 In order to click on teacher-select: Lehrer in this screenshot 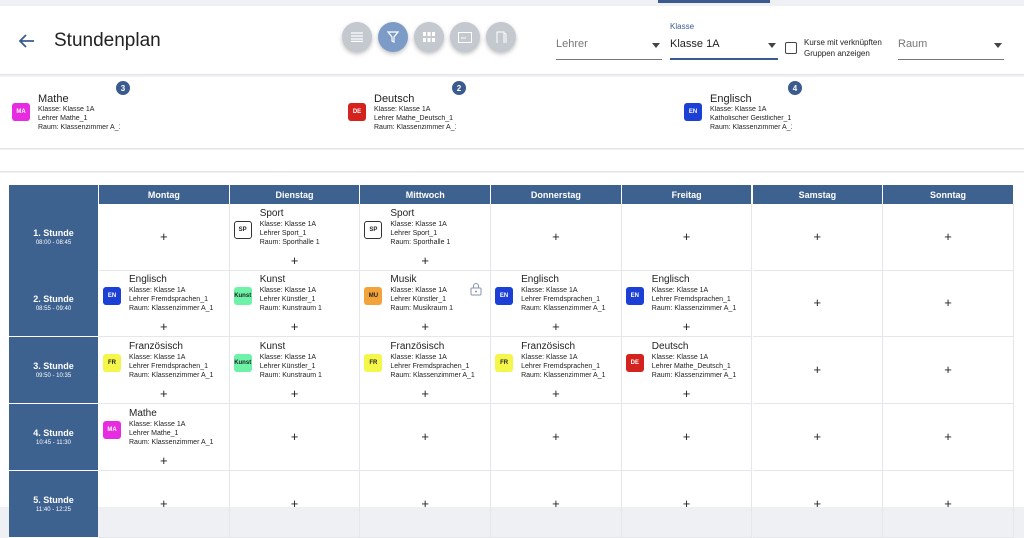, I will do `click(609, 40)`.